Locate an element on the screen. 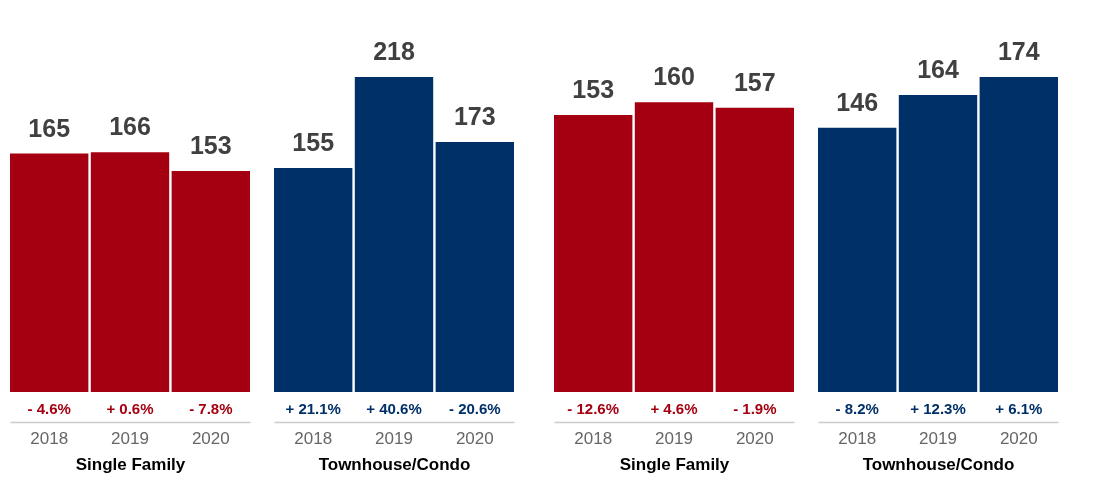  text: - 20.6% is located at coordinates (474, 408).